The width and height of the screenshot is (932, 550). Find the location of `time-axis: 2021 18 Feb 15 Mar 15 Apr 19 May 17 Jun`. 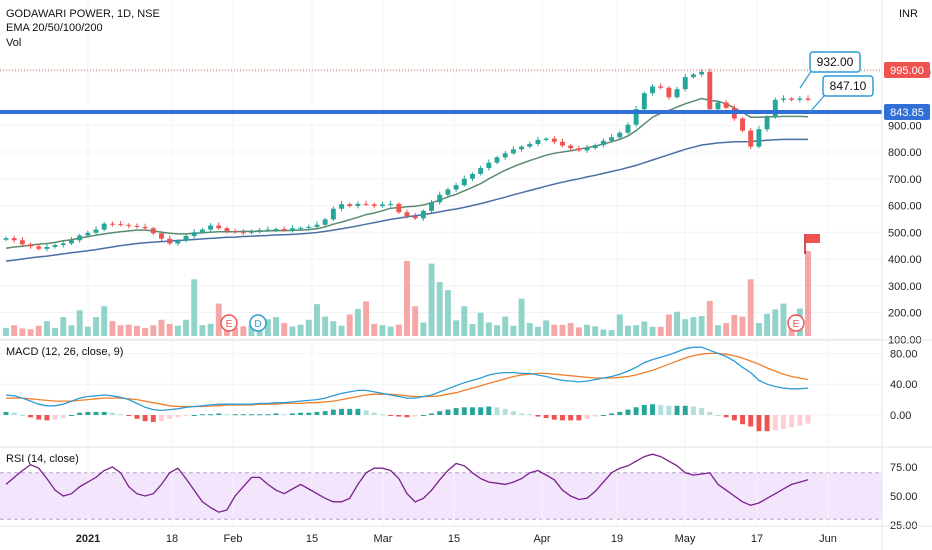

time-axis: 2021 18 Feb 15 Mar 15 Apr 19 May 17 Jun is located at coordinates (456, 539).